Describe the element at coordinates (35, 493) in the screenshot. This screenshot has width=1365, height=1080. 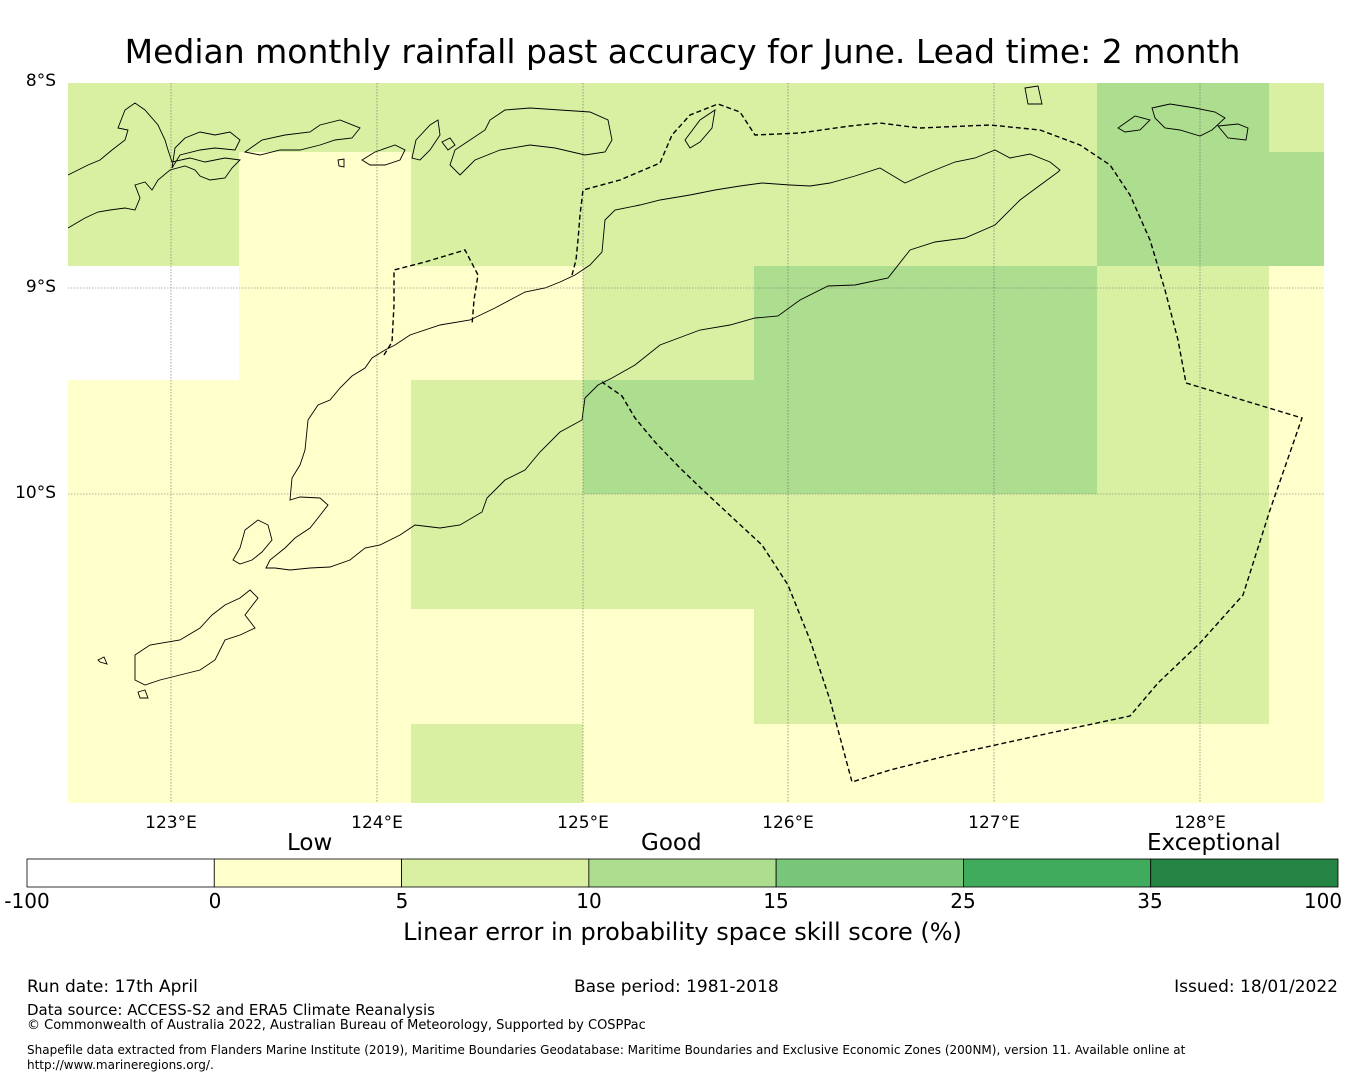
I see `lat-label-10s: 10°S` at that location.